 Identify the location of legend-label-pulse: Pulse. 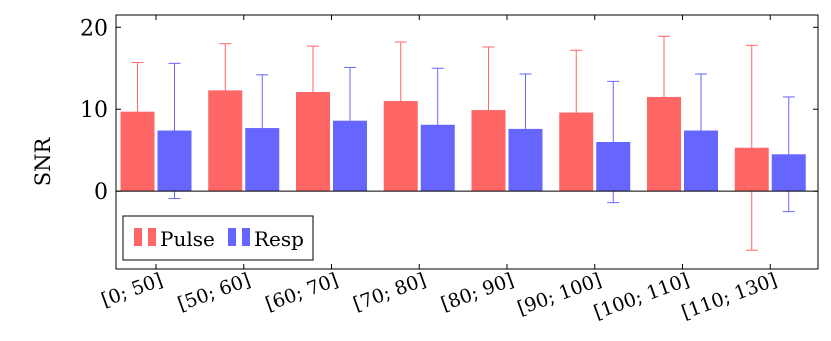
(187, 239).